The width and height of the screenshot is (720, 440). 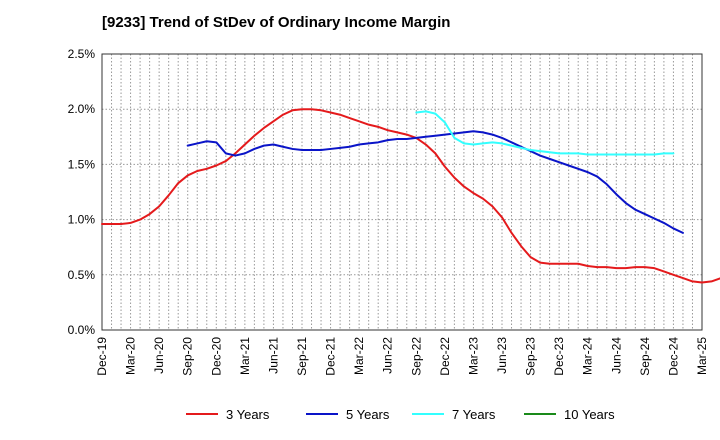 I want to click on series-line-7-years, so click(x=545, y=133).